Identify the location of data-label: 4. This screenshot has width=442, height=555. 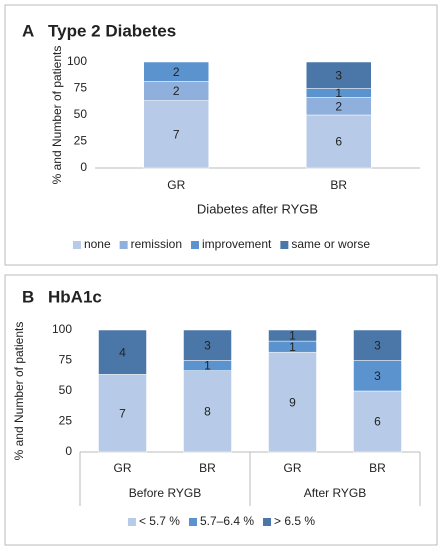
(122, 352).